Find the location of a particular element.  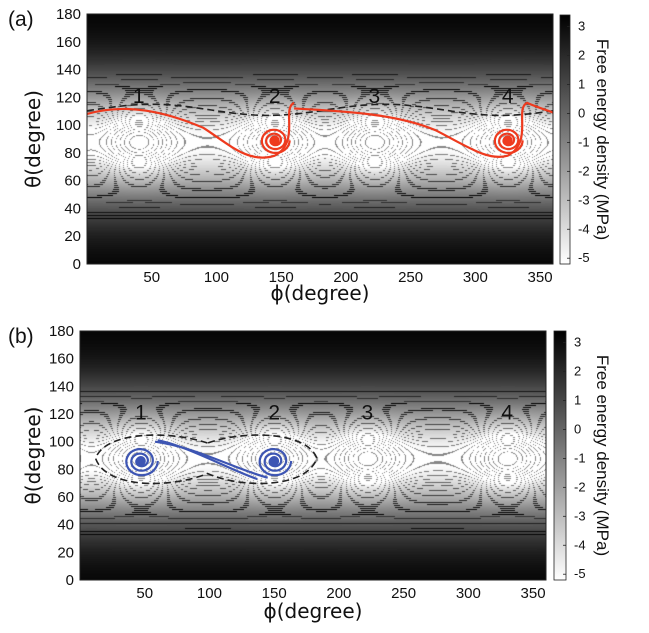

panel-label: (b) is located at coordinates (21, 336).